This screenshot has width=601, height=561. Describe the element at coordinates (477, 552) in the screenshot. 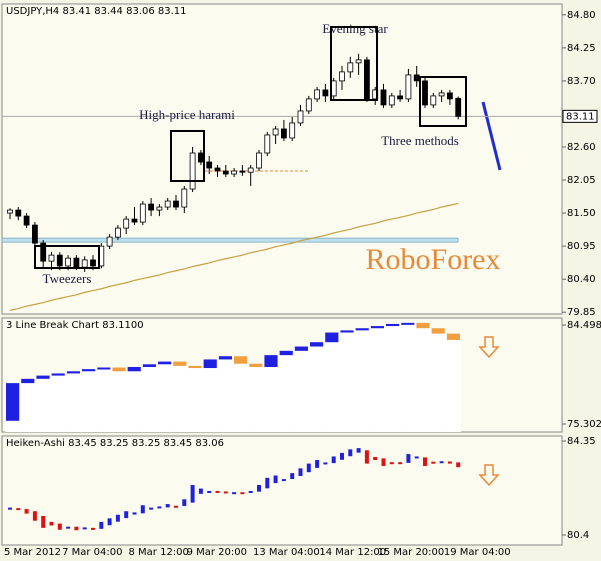

I see `x-tick-label: 19 Mar 04:00` at that location.